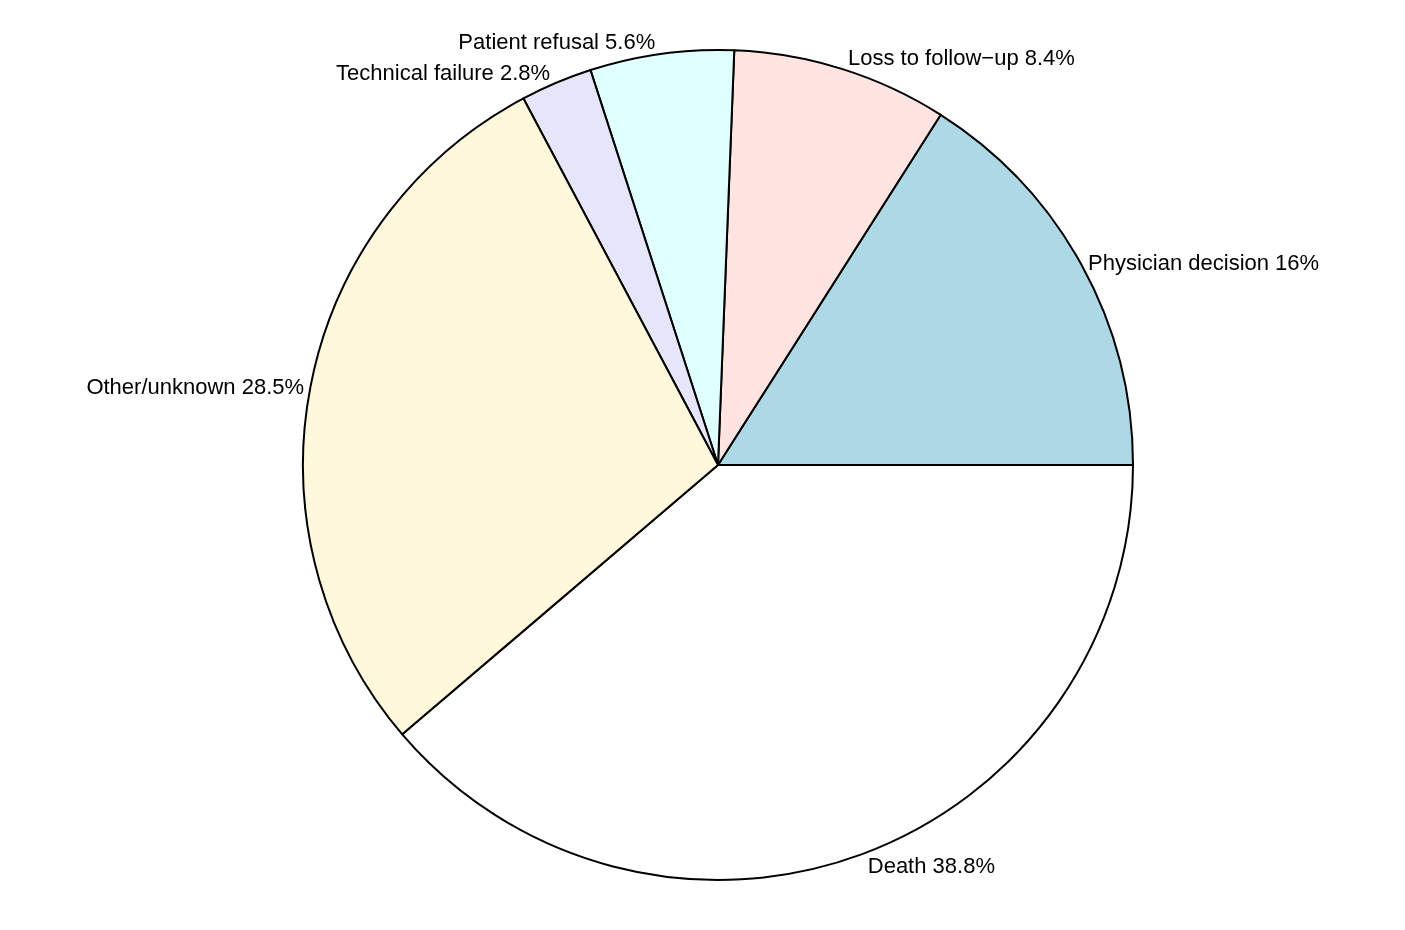  Describe the element at coordinates (931, 865) in the screenshot. I see `slice-label: Death 38.8%` at that location.